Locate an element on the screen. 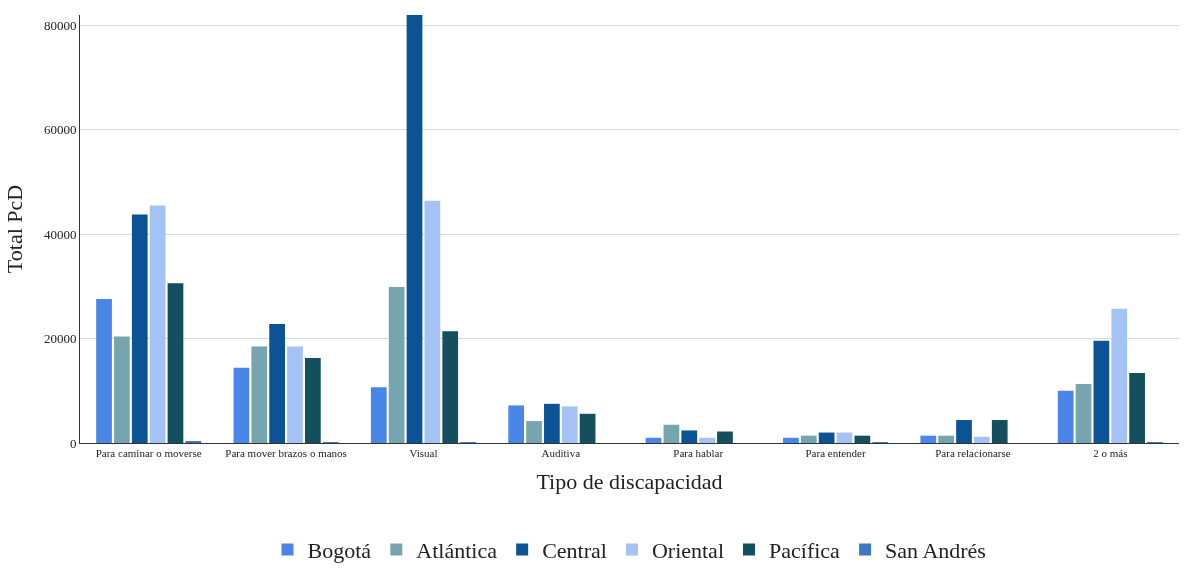 The width and height of the screenshot is (1189, 581). y-axis-title: Total PcD is located at coordinates (14, 229).